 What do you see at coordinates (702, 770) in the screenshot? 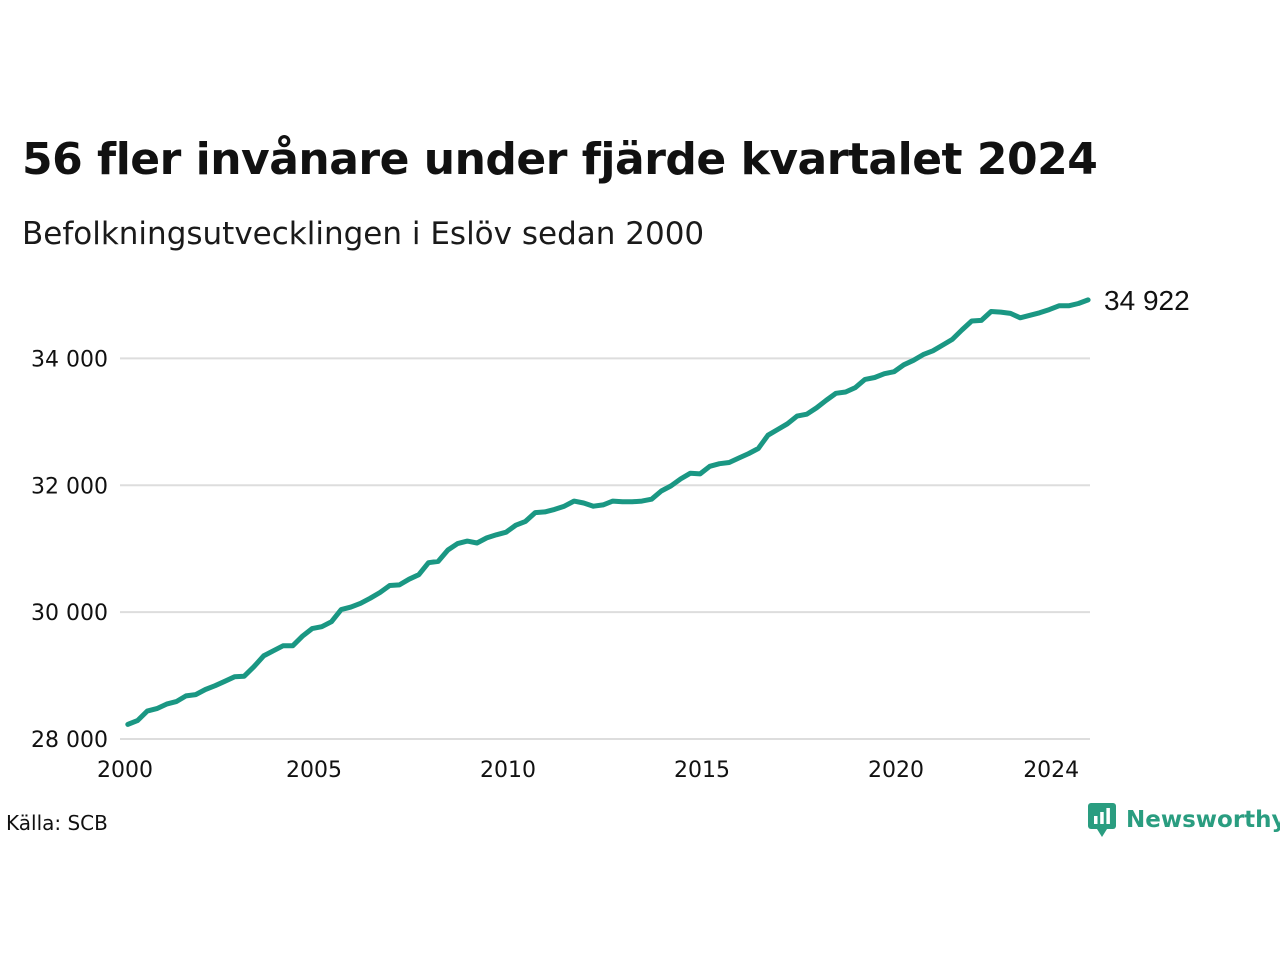
I see `x-tick-label: 2015` at bounding box center [702, 770].